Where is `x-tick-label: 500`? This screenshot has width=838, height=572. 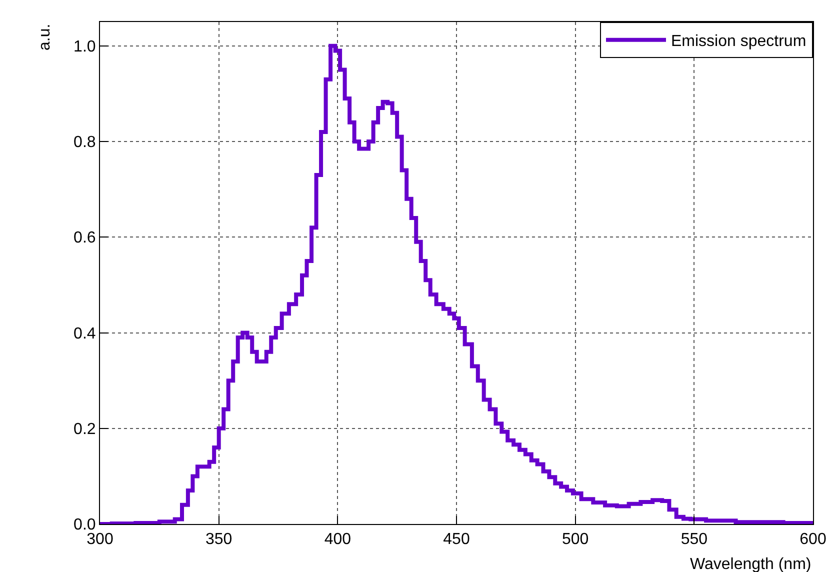 x-tick-label: 500 is located at coordinates (575, 539).